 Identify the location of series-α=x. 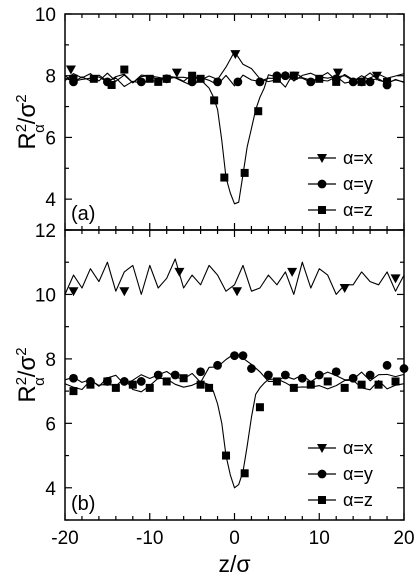
(234, 67).